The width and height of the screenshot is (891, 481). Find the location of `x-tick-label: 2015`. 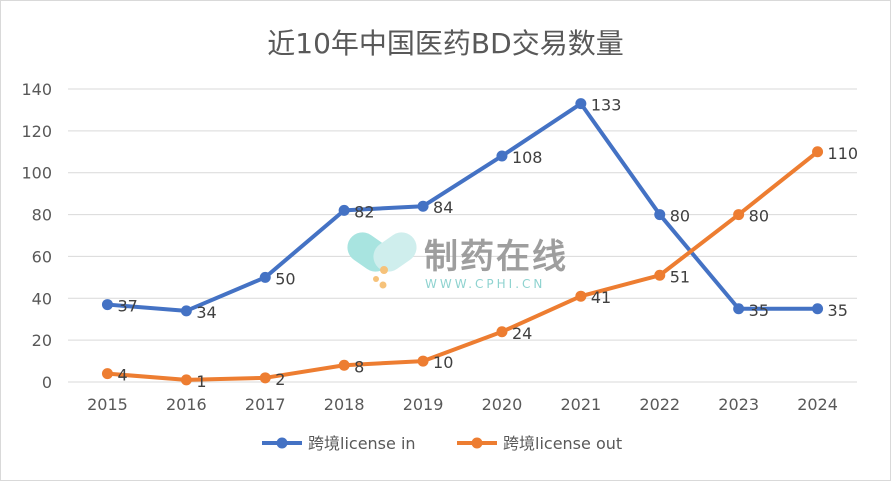

x-tick-label: 2015 is located at coordinates (107, 404).